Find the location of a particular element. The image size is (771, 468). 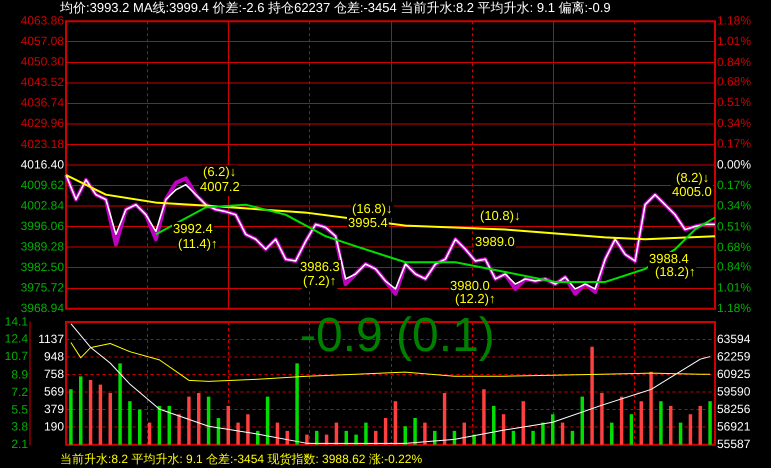

y-tick-label: 4050.30 is located at coordinates (42, 61).